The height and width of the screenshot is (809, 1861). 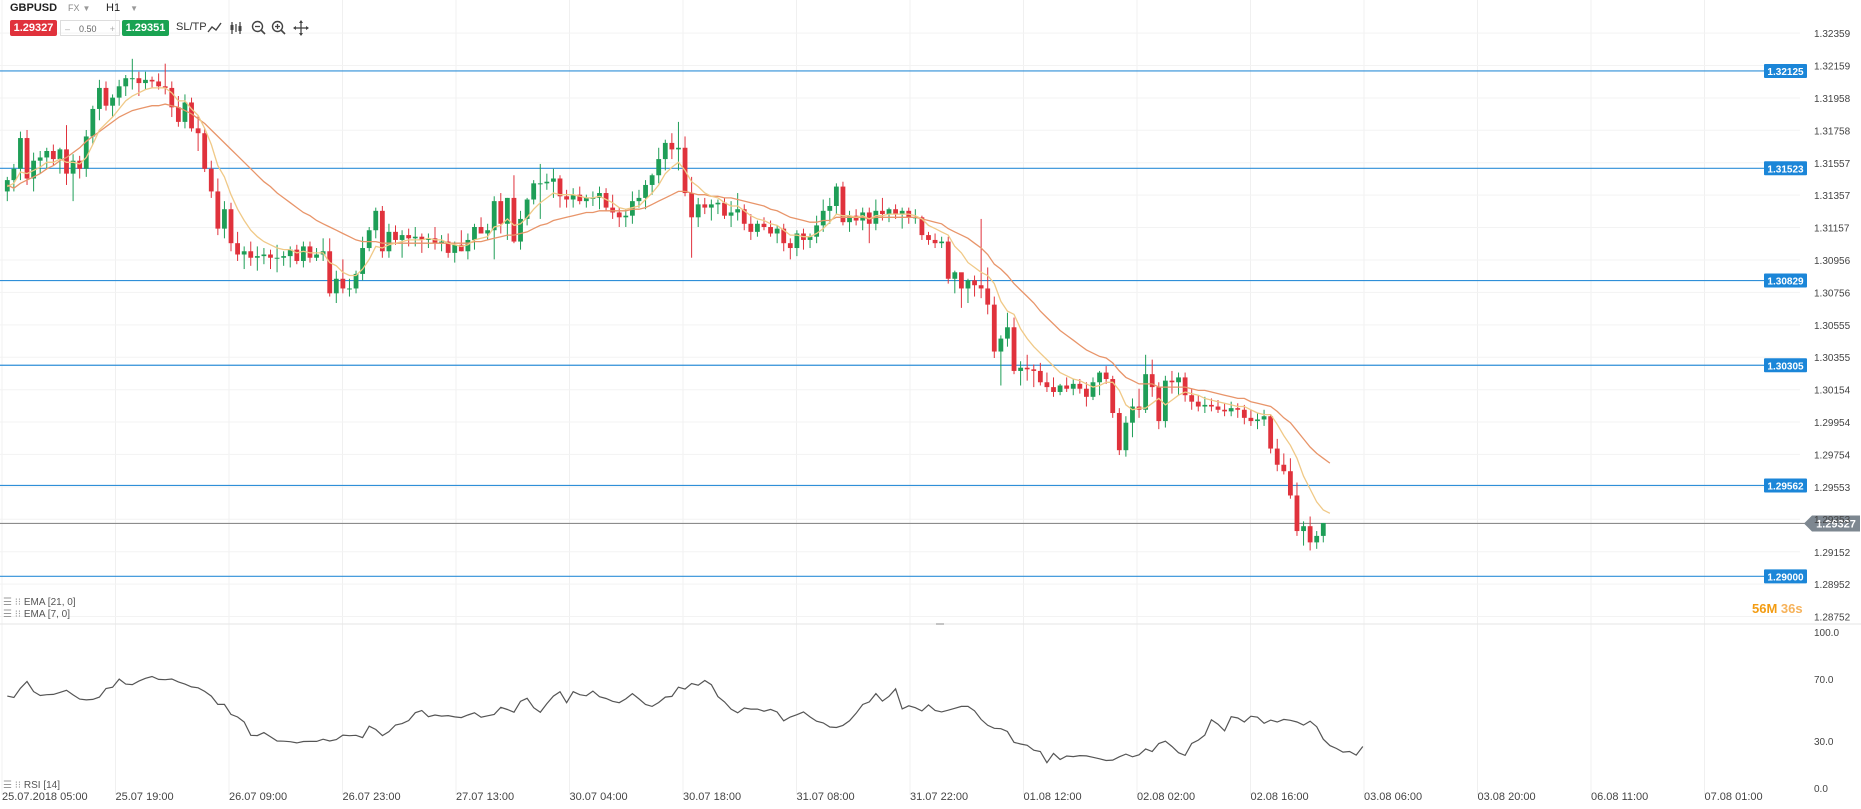 What do you see at coordinates (301, 28) in the screenshot?
I see `crosshair-move-icon` at bounding box center [301, 28].